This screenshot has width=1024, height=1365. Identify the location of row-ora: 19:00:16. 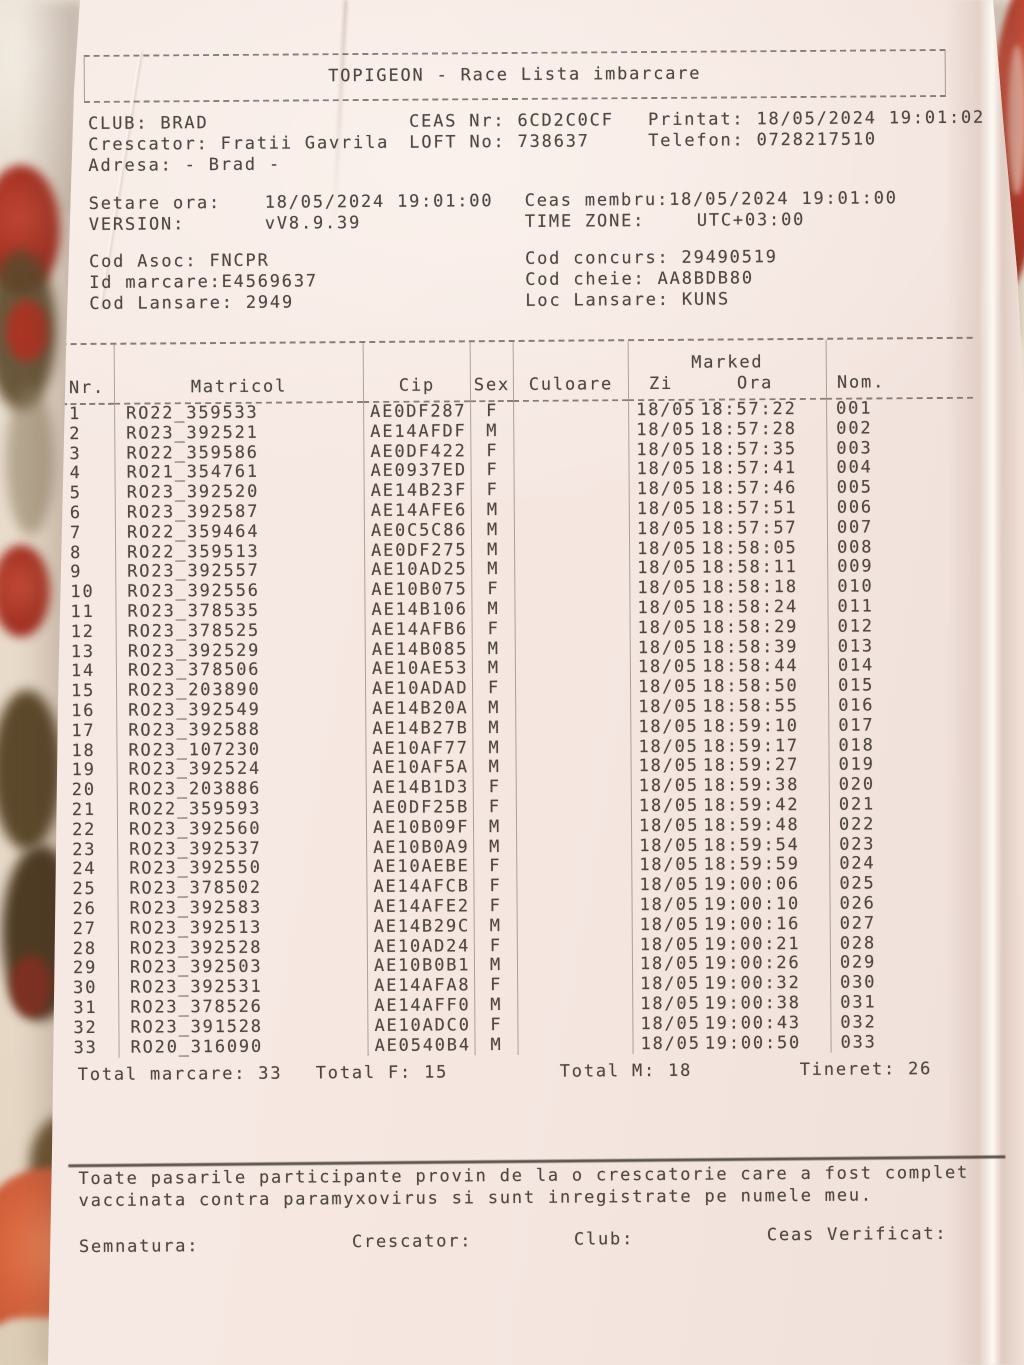
(752, 924).